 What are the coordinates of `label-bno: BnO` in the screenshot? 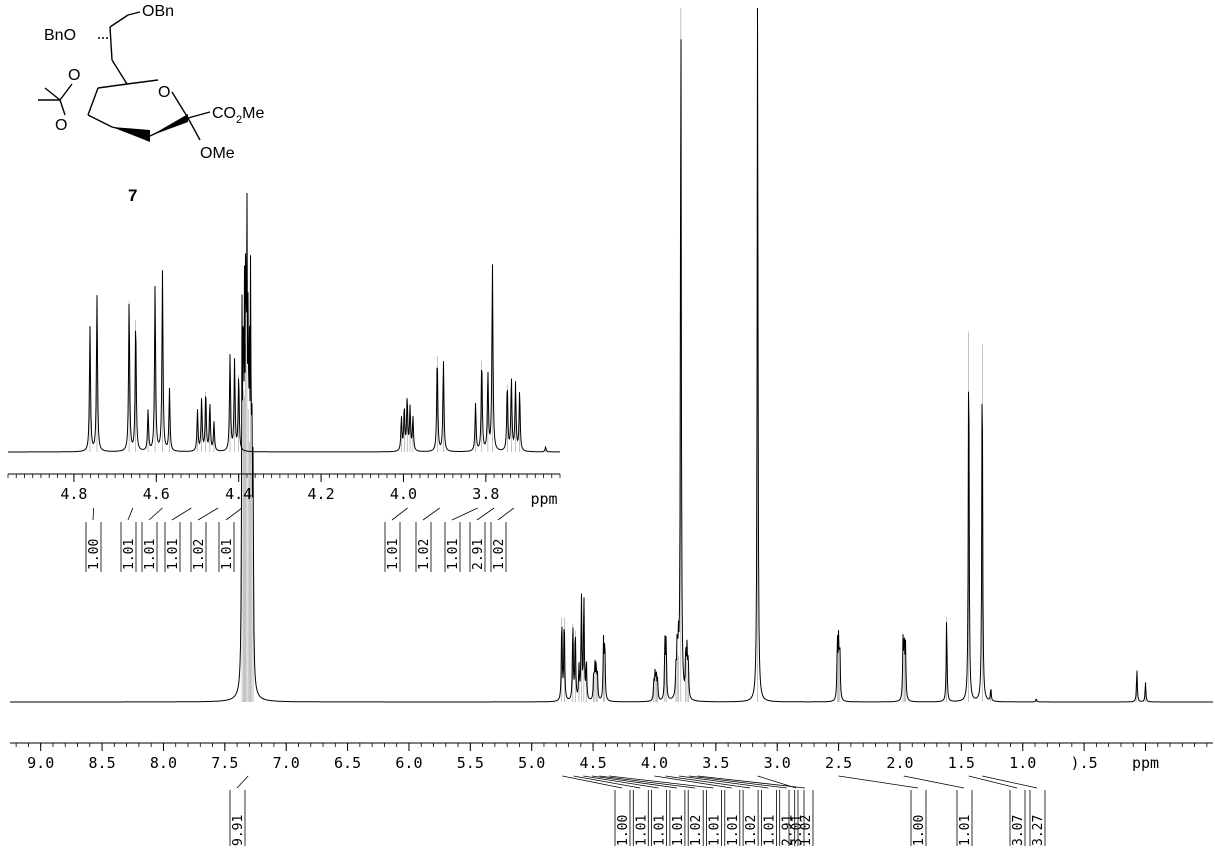 It's located at (60, 35).